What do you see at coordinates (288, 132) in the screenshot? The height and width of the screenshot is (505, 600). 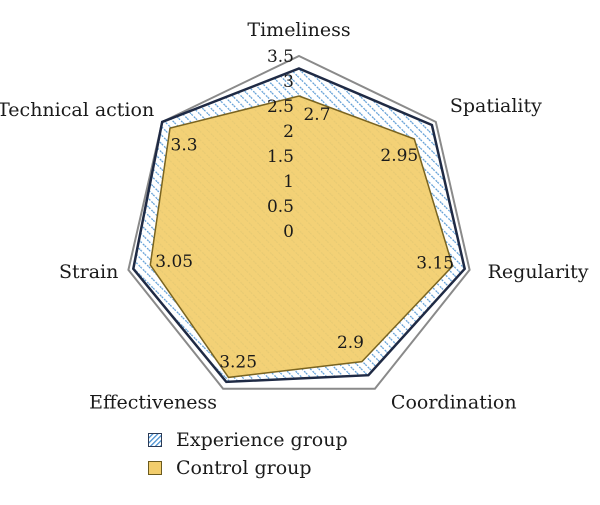 I see `scale-tick-label: 2` at bounding box center [288, 132].